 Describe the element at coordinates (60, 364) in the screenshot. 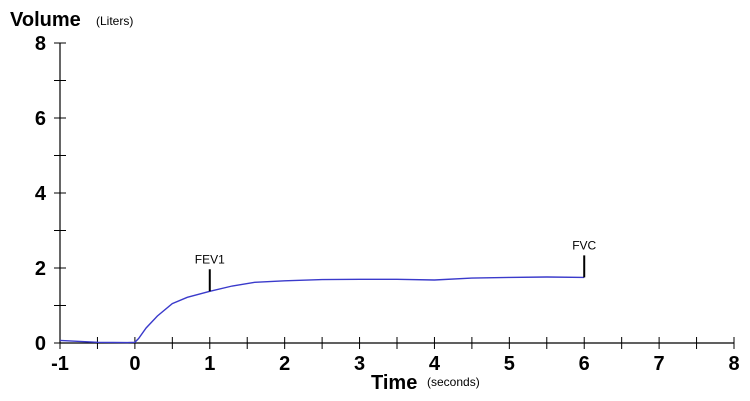

I see `x-tick-label: -1` at that location.